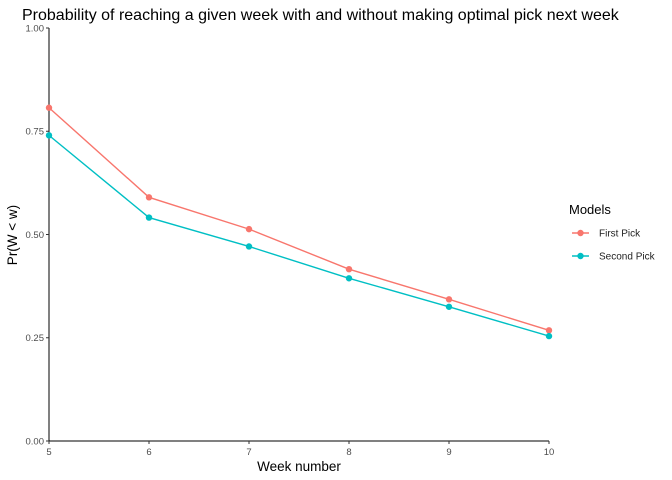 The image size is (672, 480). Describe the element at coordinates (35, 441) in the screenshot. I see `y-tick-label: 0.00` at that location.